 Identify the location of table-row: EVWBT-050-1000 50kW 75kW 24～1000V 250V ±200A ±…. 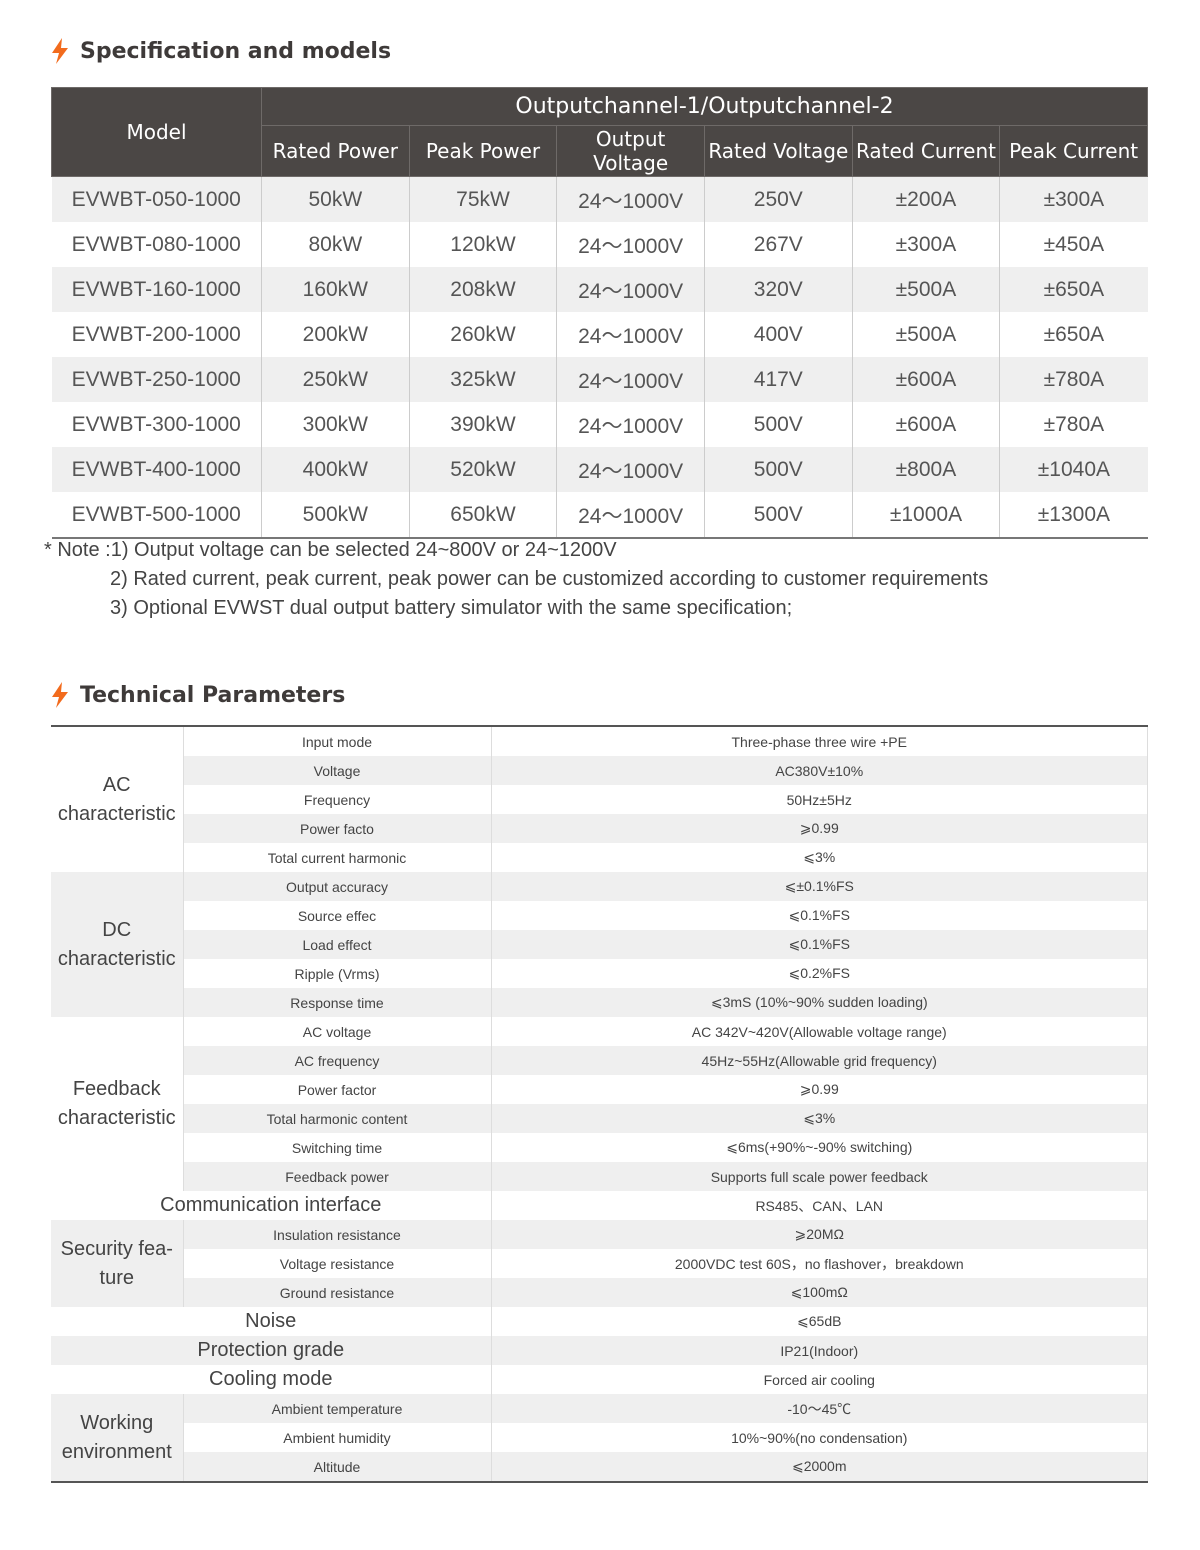
(599, 199).